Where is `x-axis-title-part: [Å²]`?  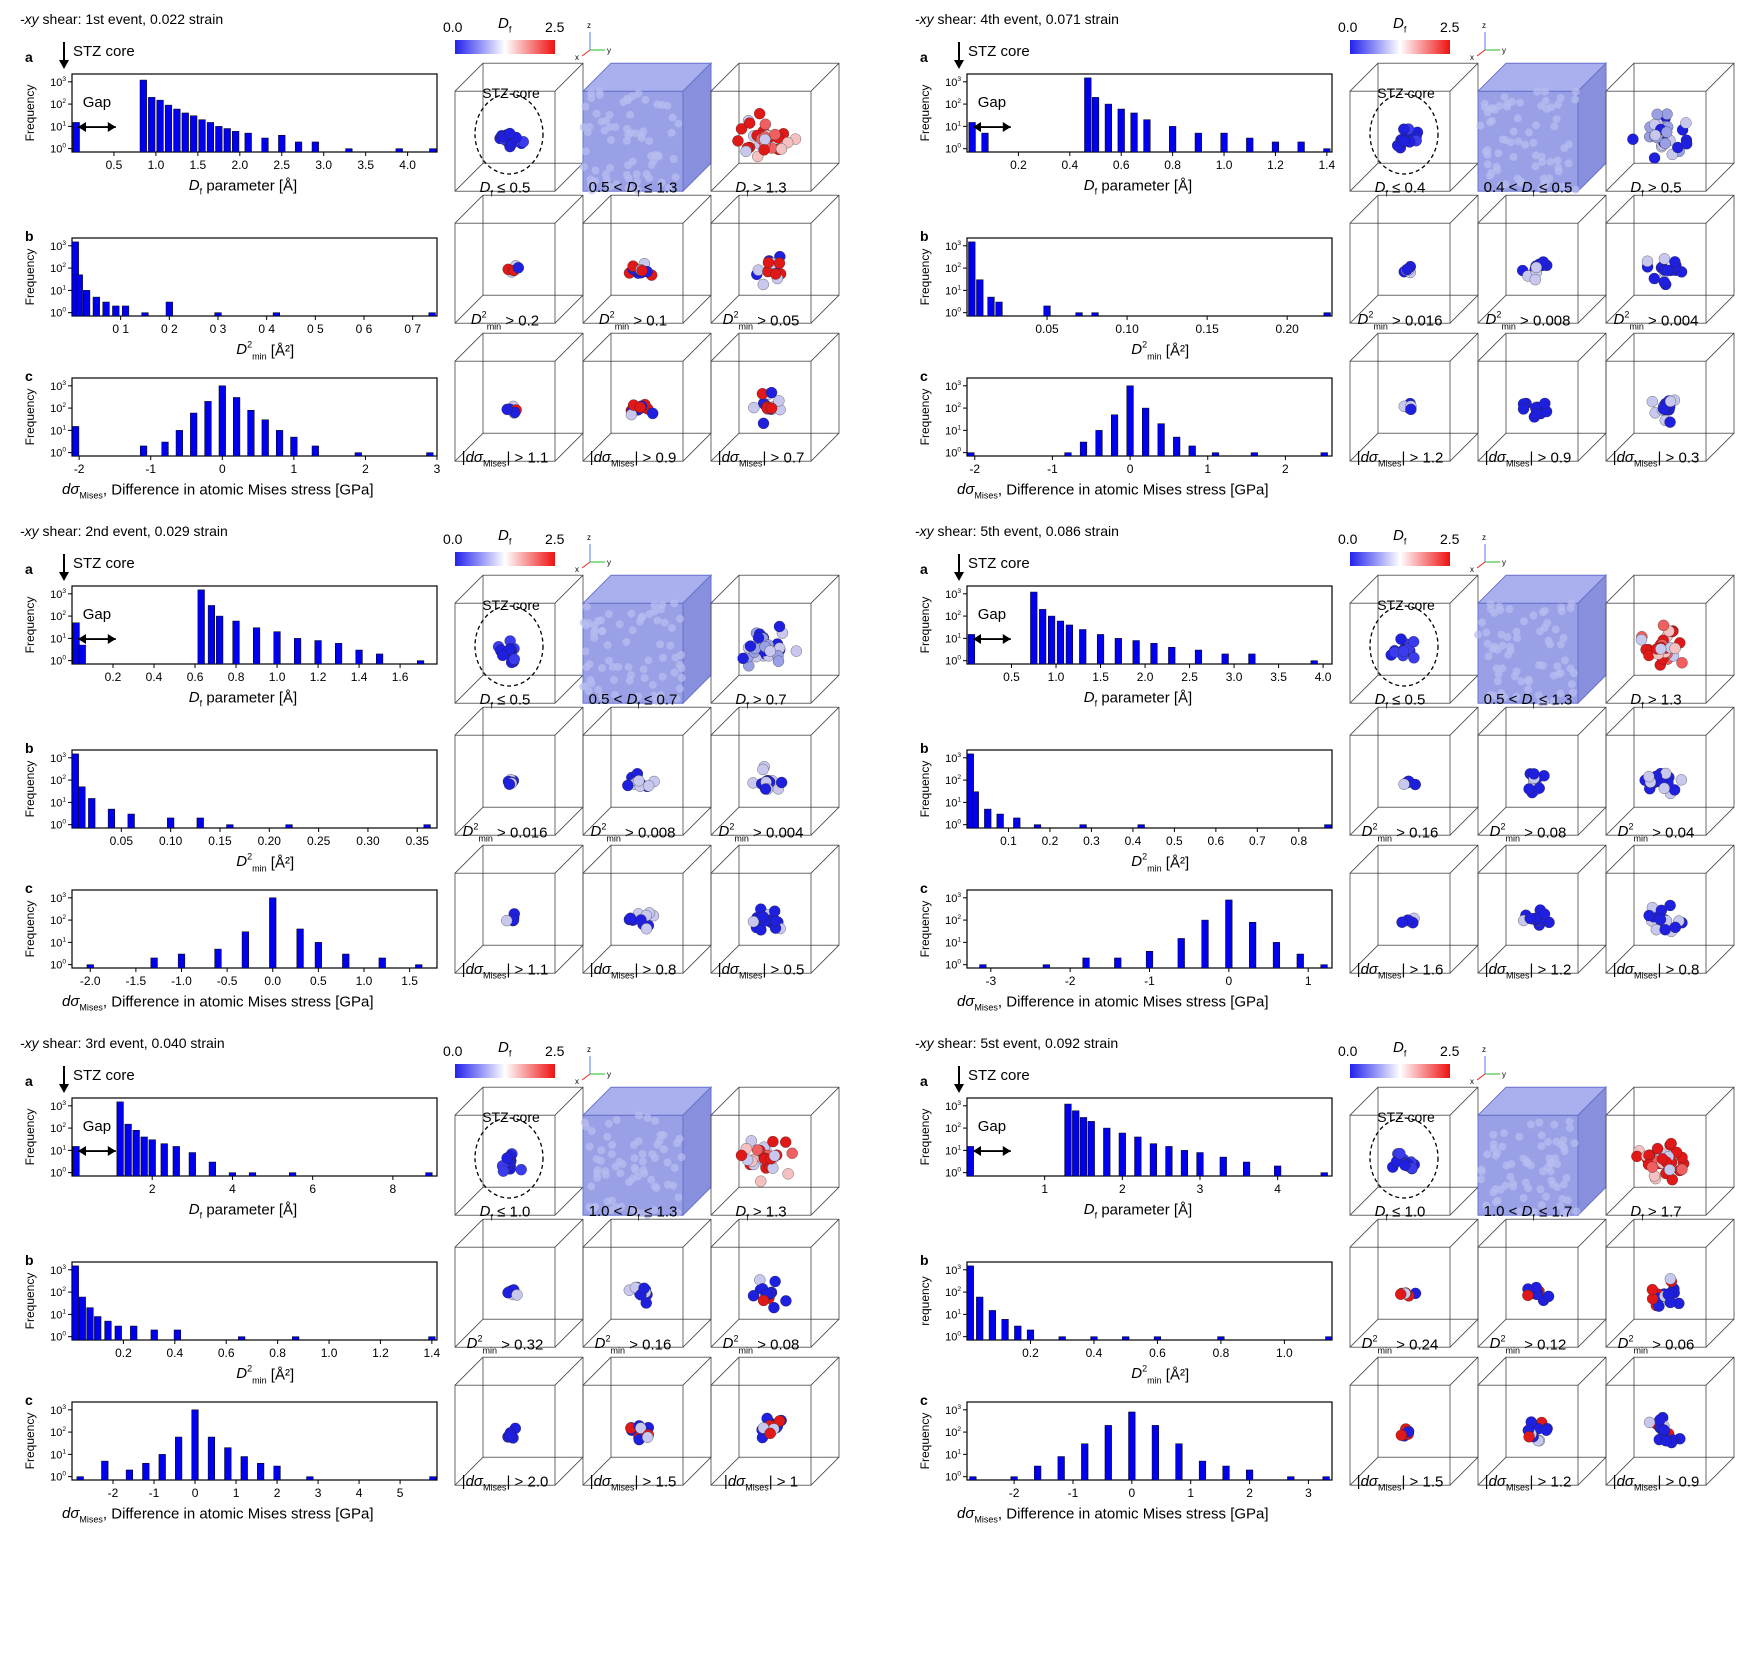 x-axis-title-part: [Å²] is located at coordinates (281, 862).